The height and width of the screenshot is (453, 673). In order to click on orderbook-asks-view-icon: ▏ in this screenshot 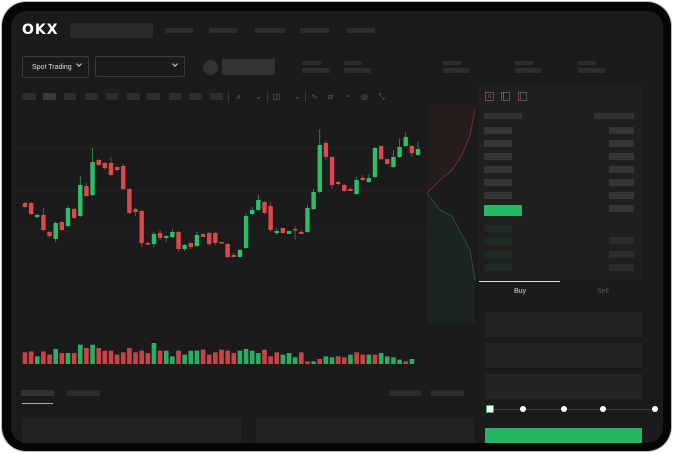, I will do `click(522, 96)`.